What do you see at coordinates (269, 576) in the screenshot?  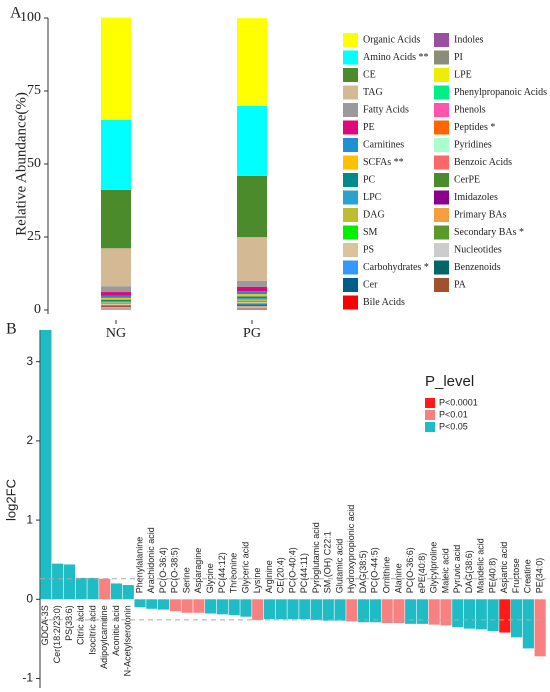 I see `x-tick-label: Arginine` at bounding box center [269, 576].